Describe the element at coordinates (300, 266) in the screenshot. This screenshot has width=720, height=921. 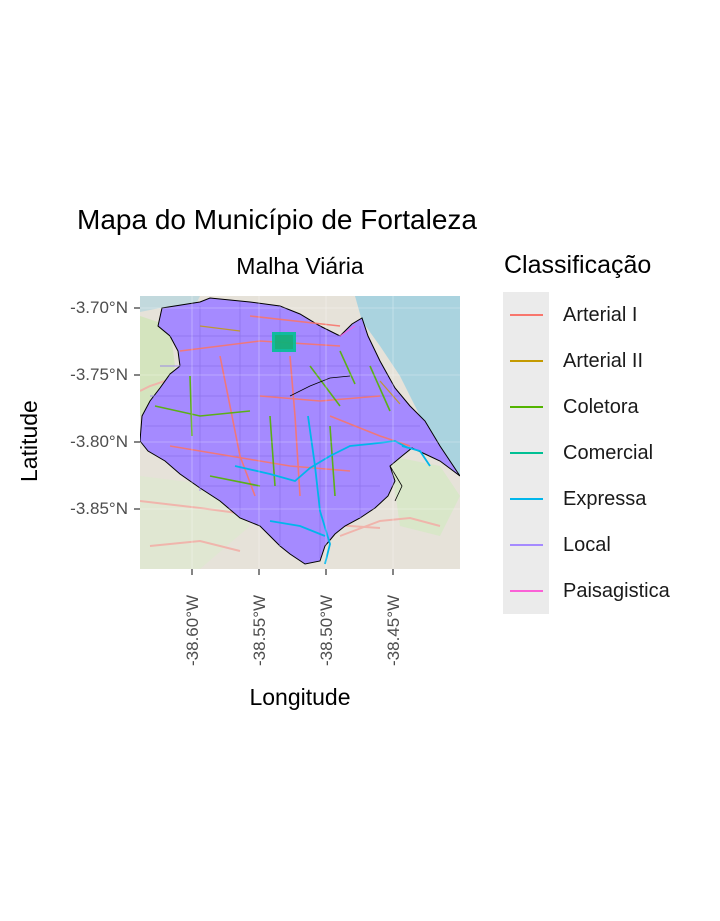
I see `plot-subtitle: Malha Viária` at that location.